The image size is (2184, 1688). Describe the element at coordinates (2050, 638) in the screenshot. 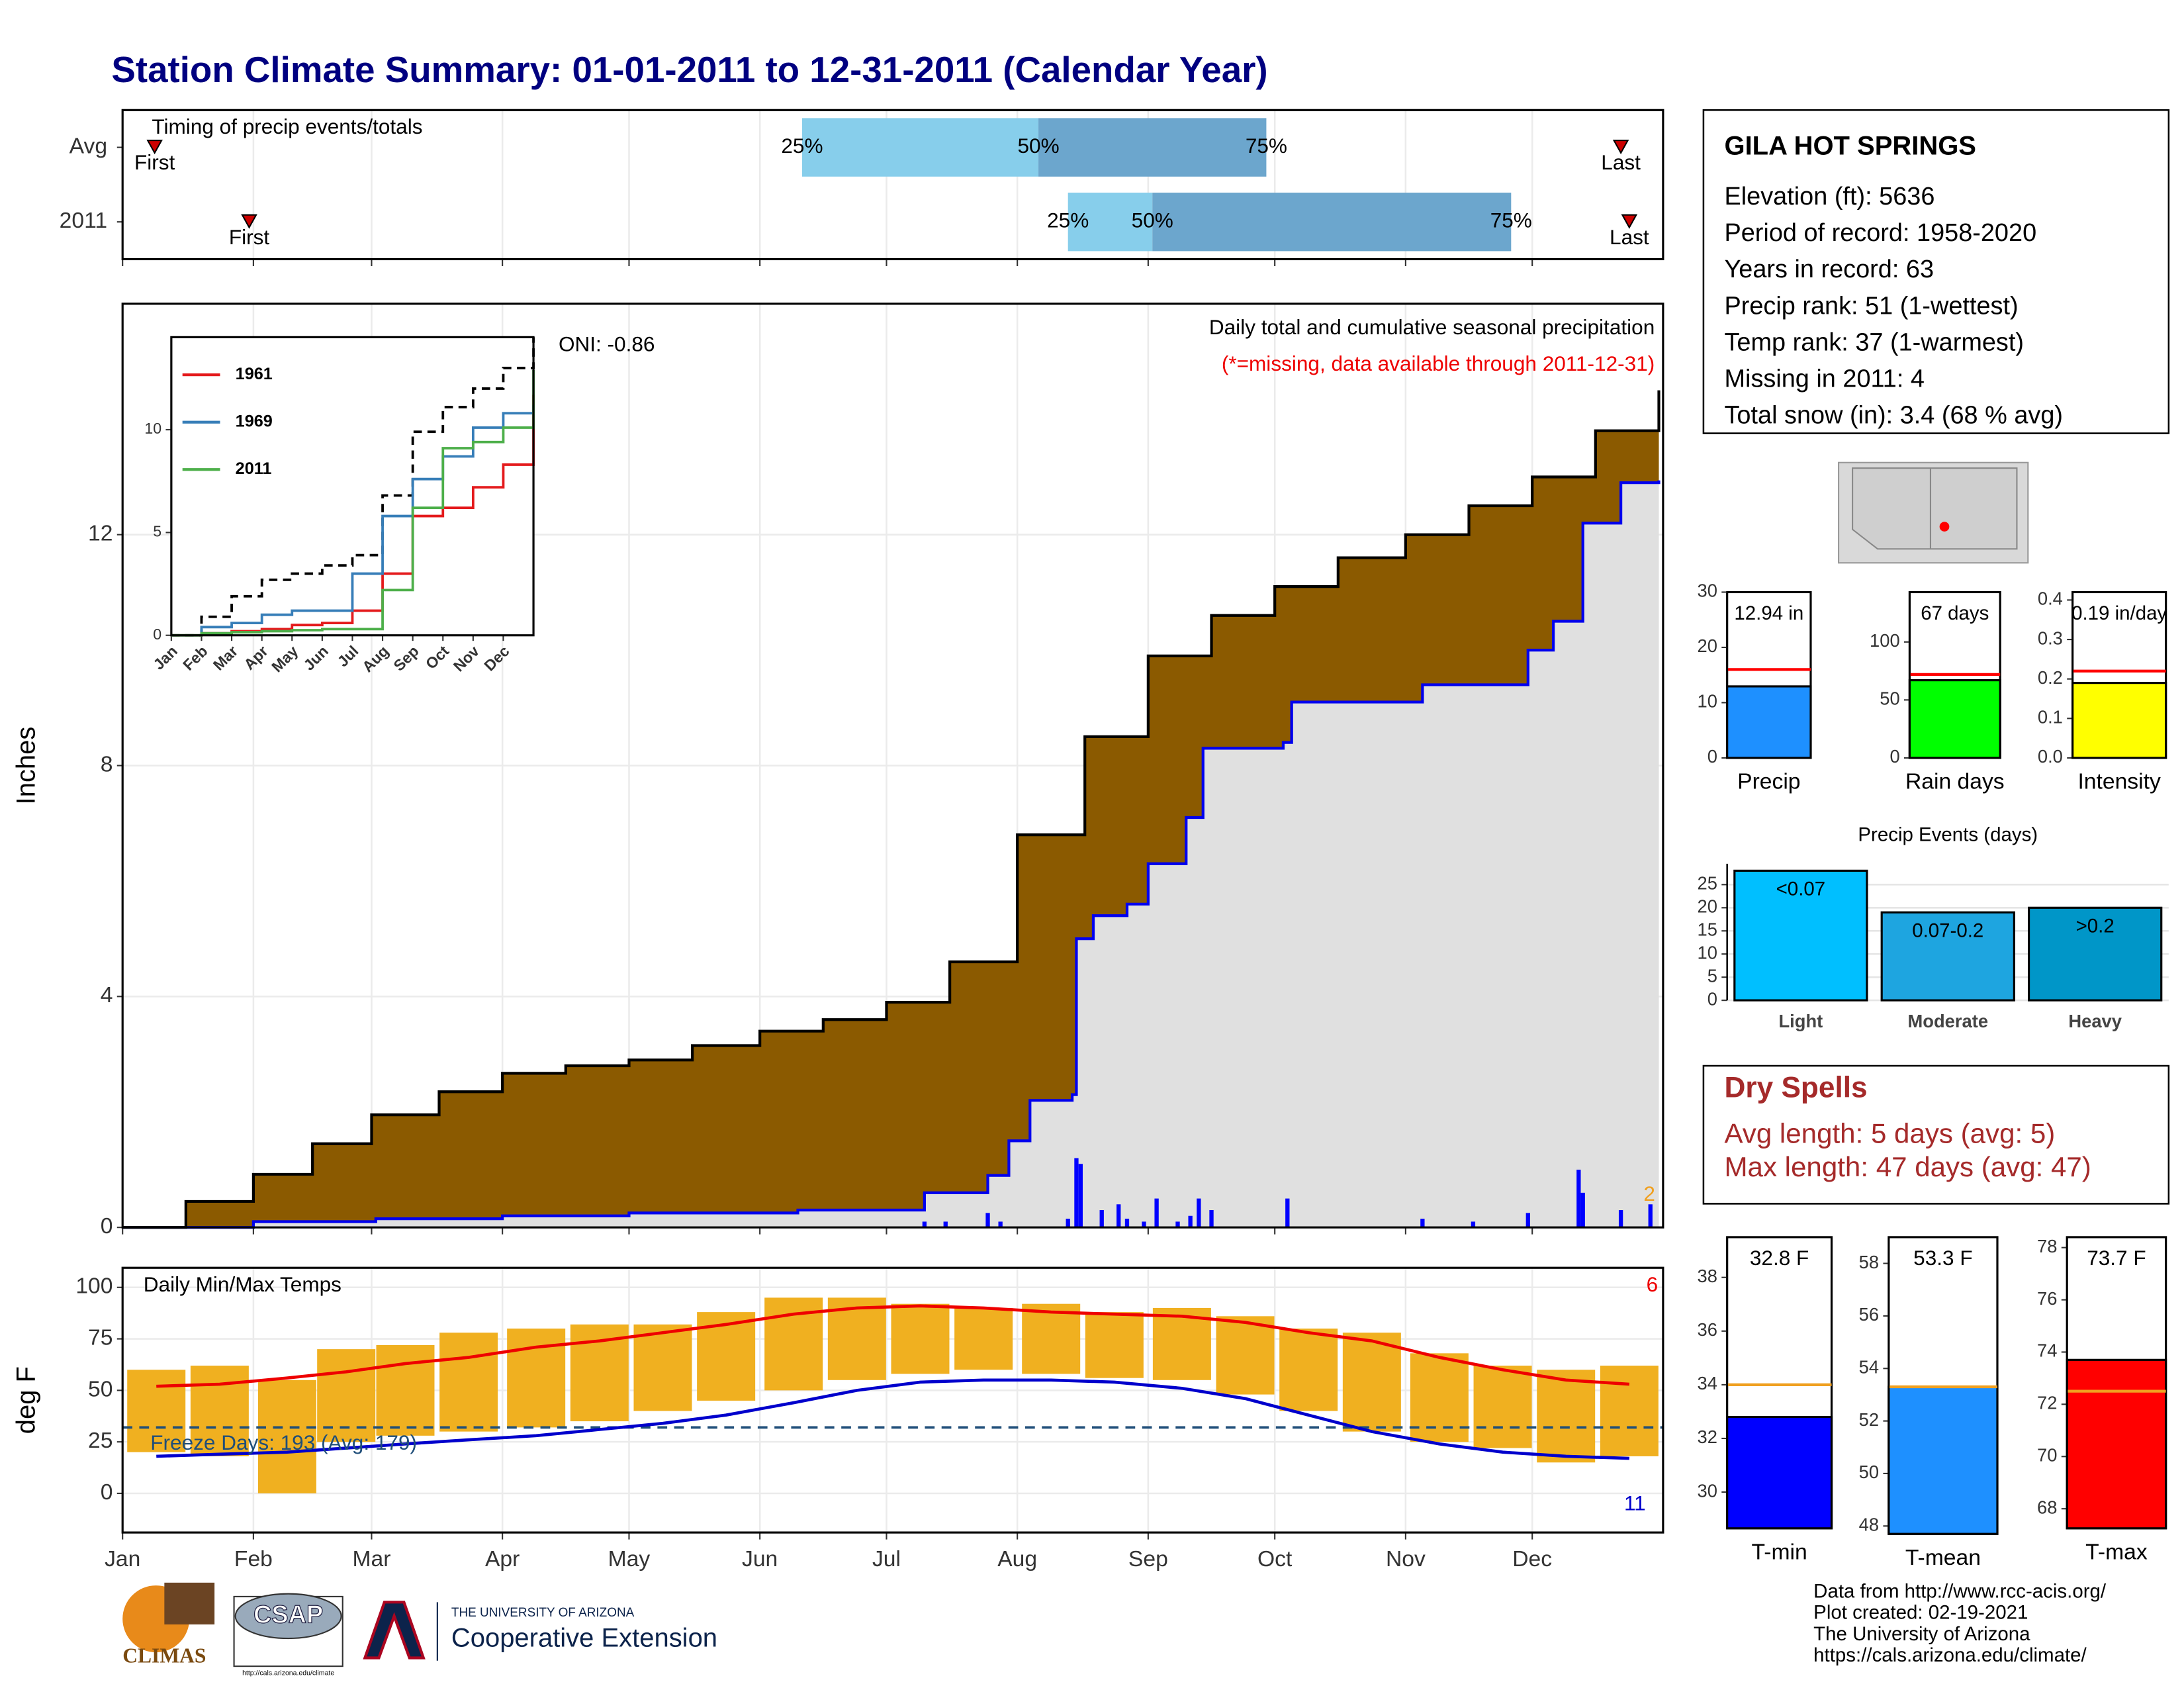

I see `y-tick-label: 0.3` at that location.